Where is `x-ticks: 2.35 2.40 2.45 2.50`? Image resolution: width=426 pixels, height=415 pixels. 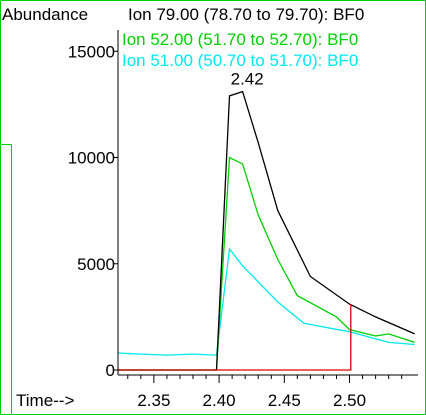
x-ticks: 2.35 2.40 2.45 2.50 is located at coordinates (265, 392).